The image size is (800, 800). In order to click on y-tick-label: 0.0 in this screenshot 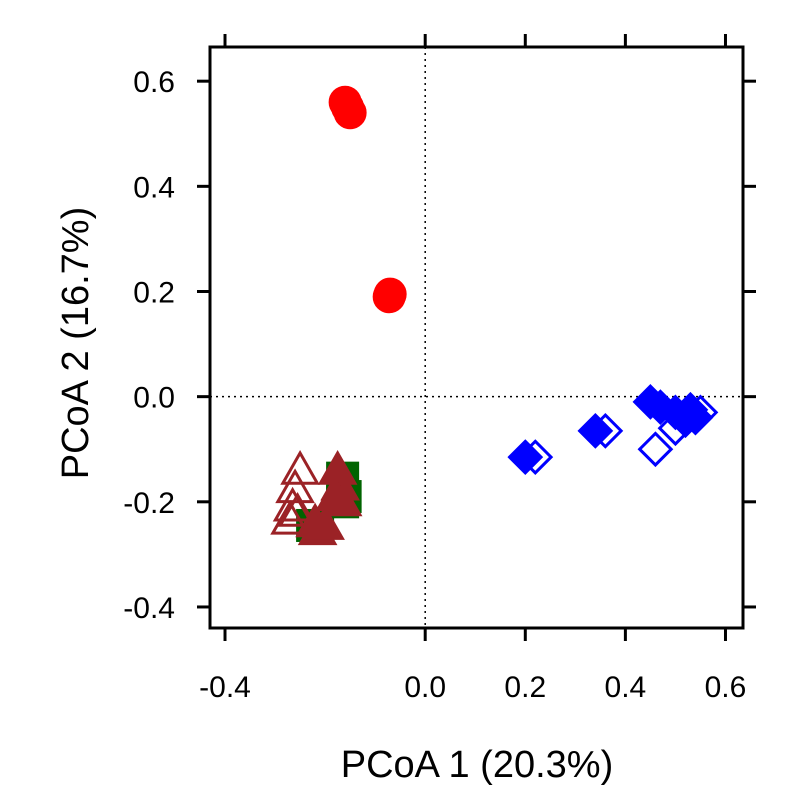, I will do `click(154, 398)`.